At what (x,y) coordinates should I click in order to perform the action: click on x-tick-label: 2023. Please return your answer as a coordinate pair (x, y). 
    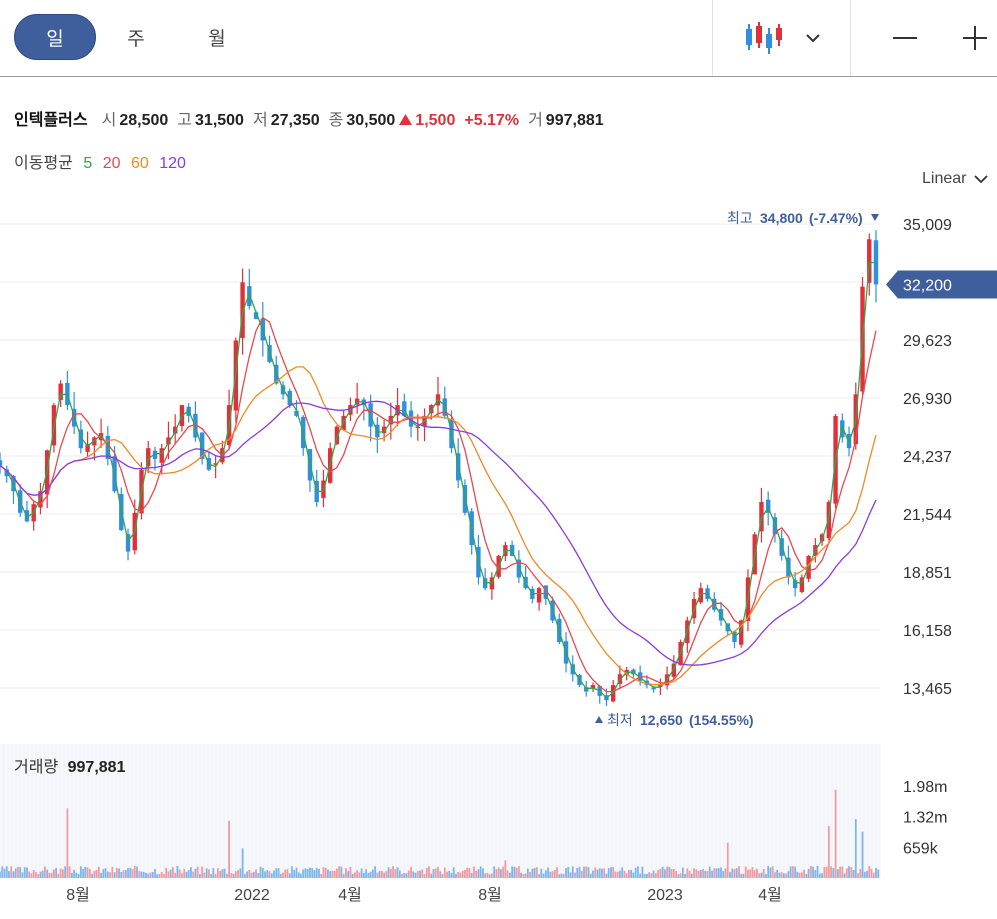
    Looking at the image, I should click on (665, 895).